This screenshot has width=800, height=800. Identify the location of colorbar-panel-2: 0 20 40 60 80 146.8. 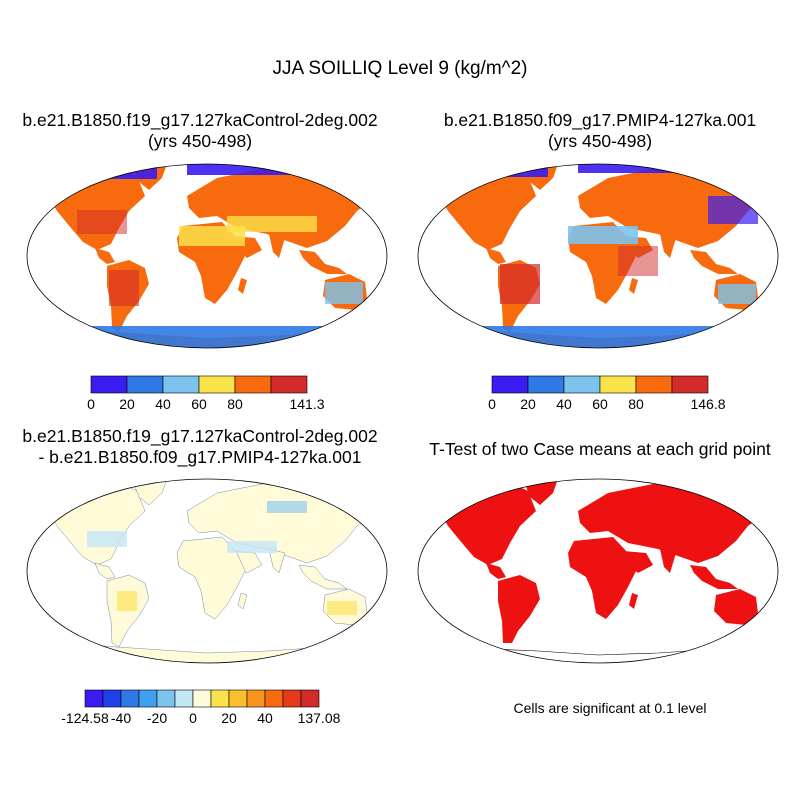
(607, 393).